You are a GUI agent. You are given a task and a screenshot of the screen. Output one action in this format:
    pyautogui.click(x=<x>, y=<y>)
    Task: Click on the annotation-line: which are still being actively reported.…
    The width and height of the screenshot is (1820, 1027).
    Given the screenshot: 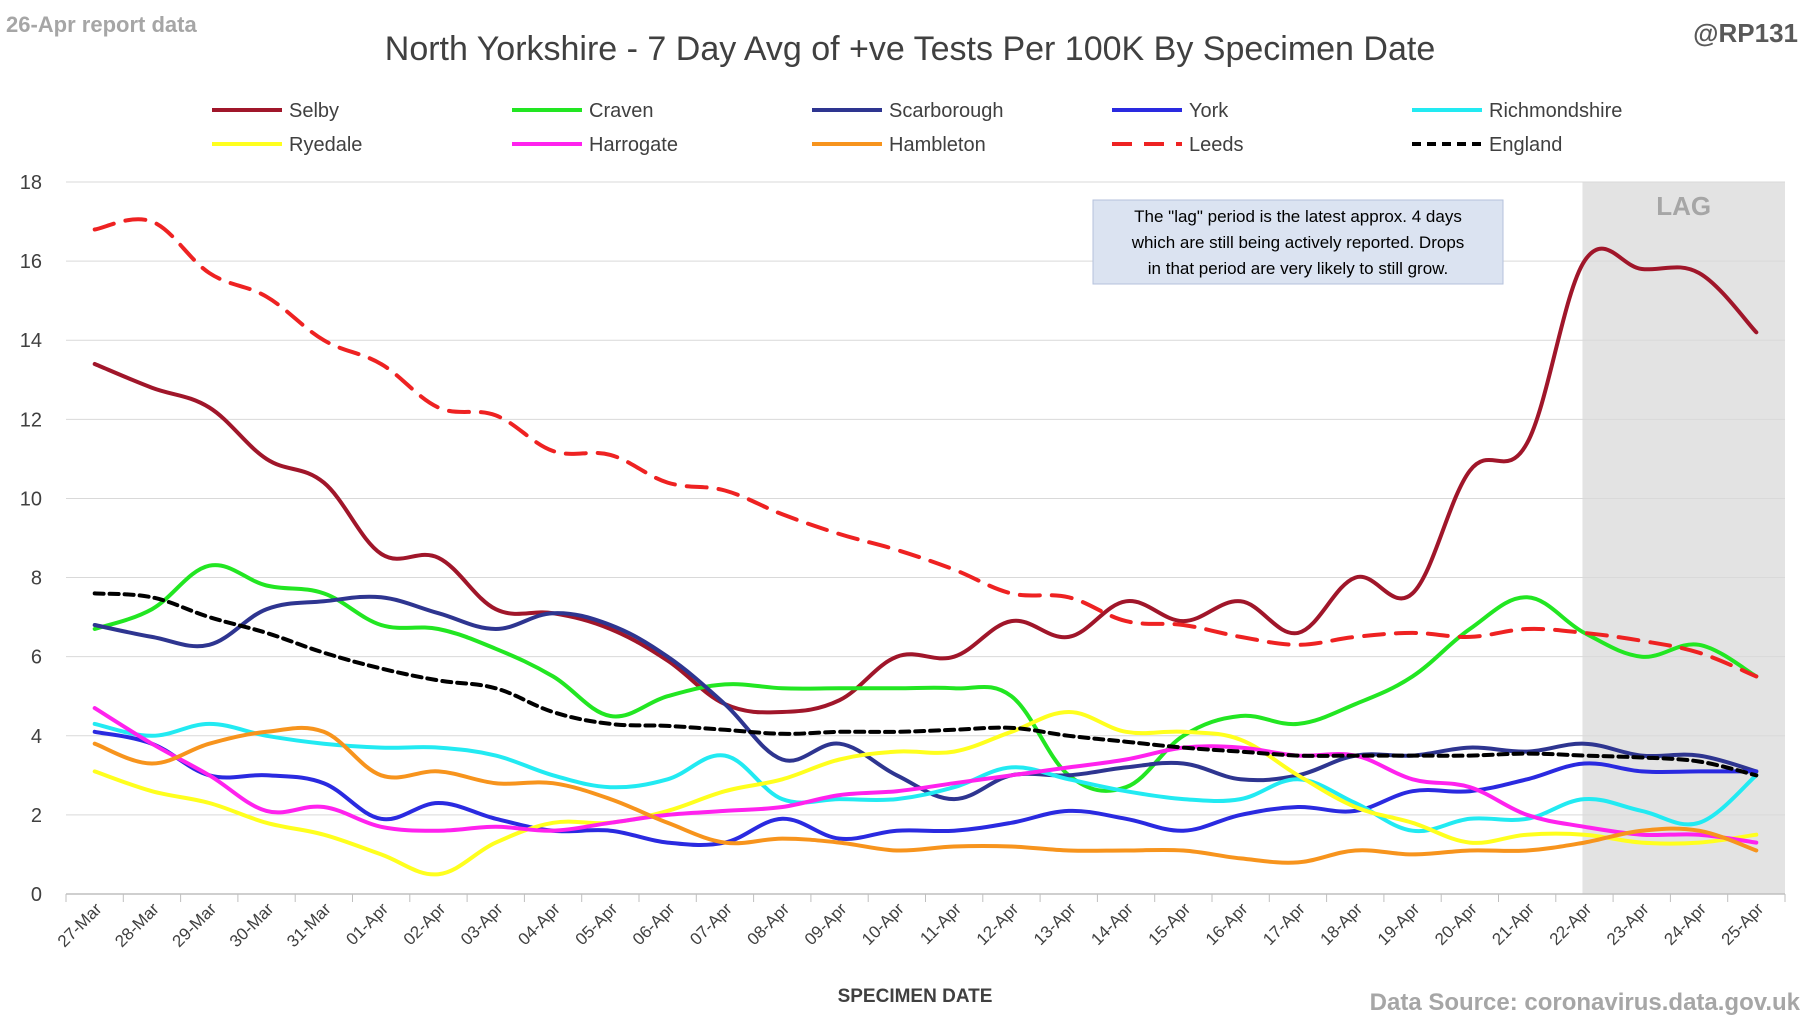 What is the action you would take?
    pyautogui.click(x=1298, y=242)
    